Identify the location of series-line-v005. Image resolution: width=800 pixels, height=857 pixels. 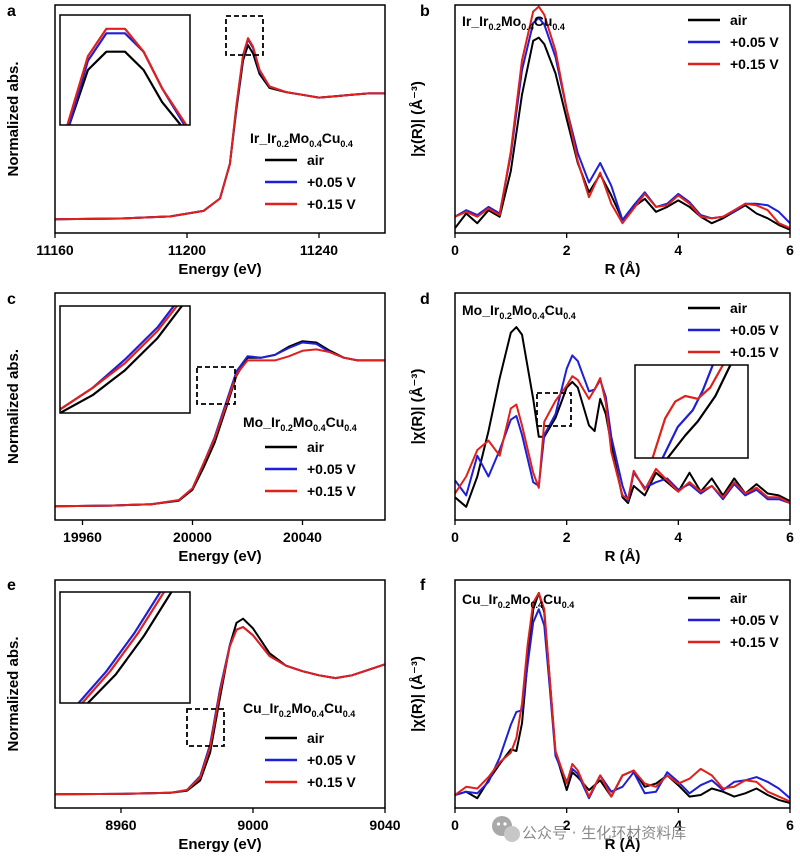
(622, 429).